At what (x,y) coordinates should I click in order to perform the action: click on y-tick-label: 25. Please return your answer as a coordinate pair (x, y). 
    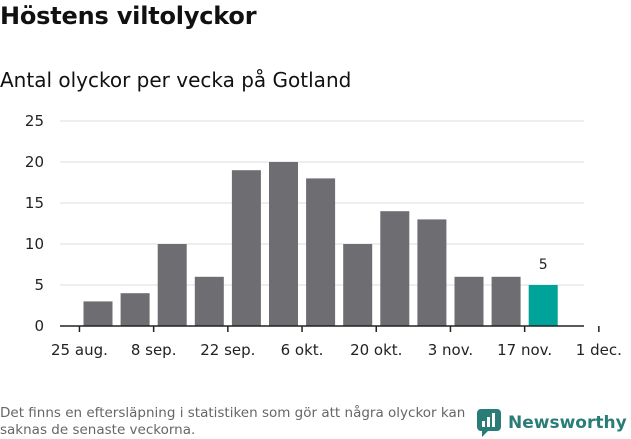
    Looking at the image, I should click on (34, 121).